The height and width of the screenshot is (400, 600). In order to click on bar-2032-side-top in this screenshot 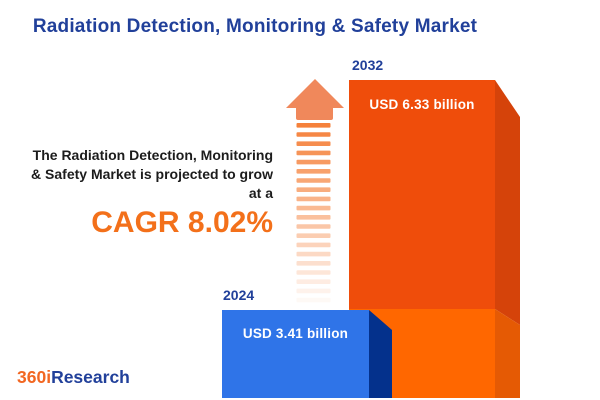, I will do `click(507, 202)`.